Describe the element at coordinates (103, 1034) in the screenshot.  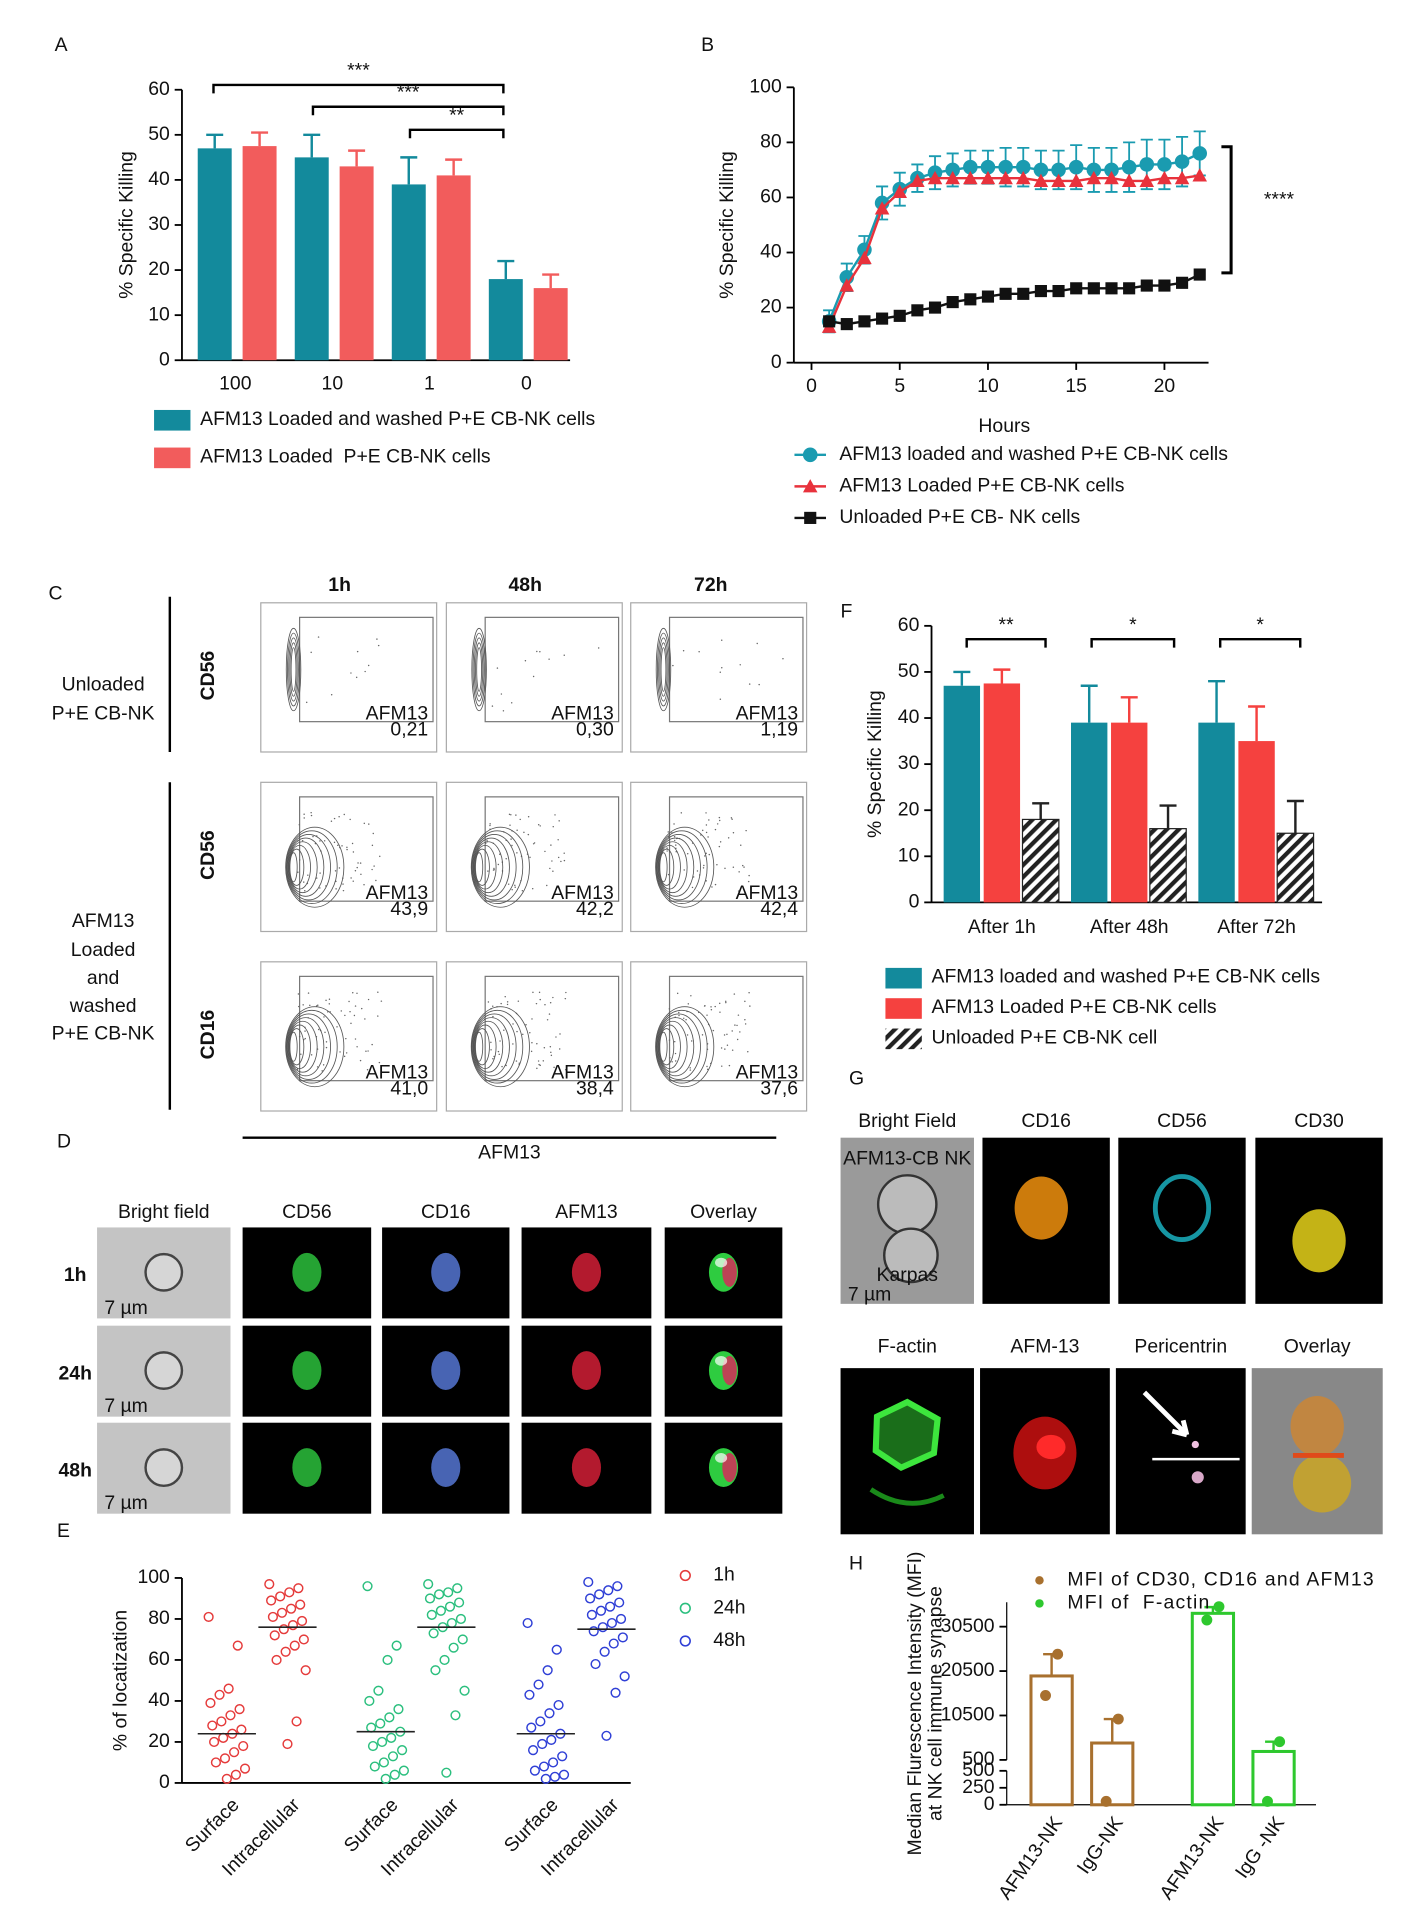
I see `row-label: P+E CB-NK` at that location.